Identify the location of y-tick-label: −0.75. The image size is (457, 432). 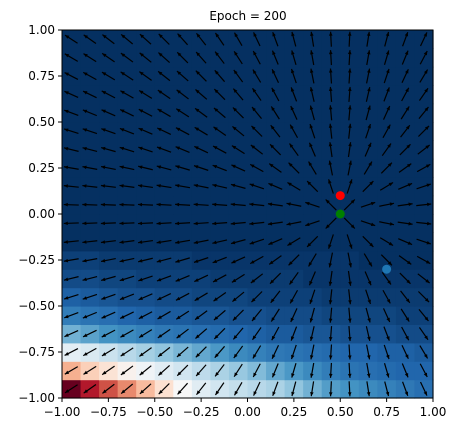
(36, 352).